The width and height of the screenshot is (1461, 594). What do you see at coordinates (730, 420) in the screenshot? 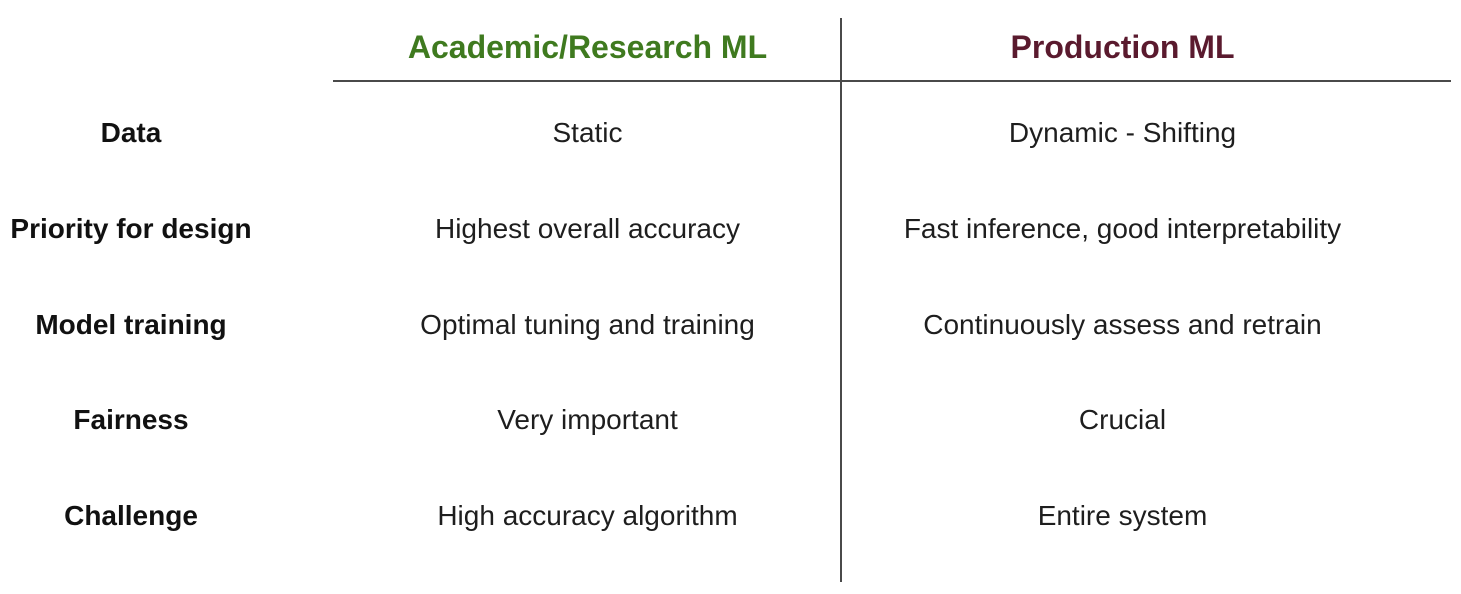
I see `table-row: Fairness Very important Crucial` at bounding box center [730, 420].